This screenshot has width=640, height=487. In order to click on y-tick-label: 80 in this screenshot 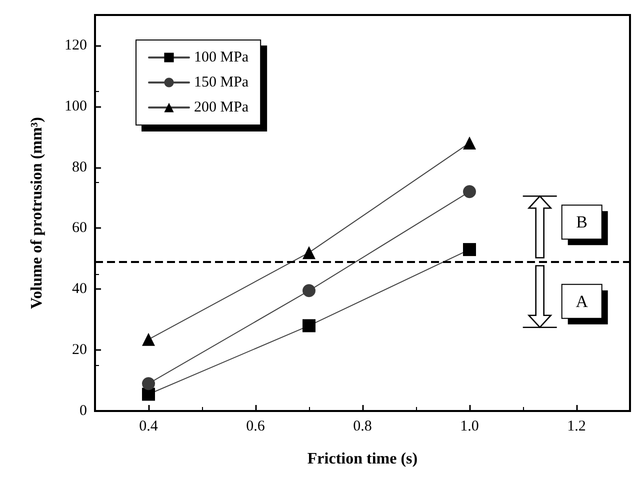, I will do `click(79, 167)`.